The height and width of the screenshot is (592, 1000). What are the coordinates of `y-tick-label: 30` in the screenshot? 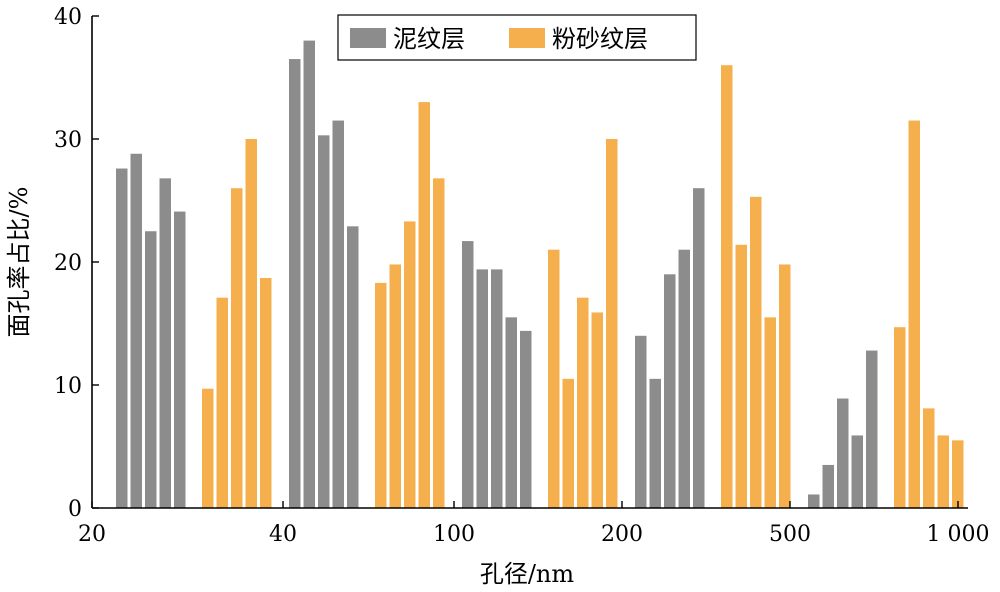 It's located at (68, 140).